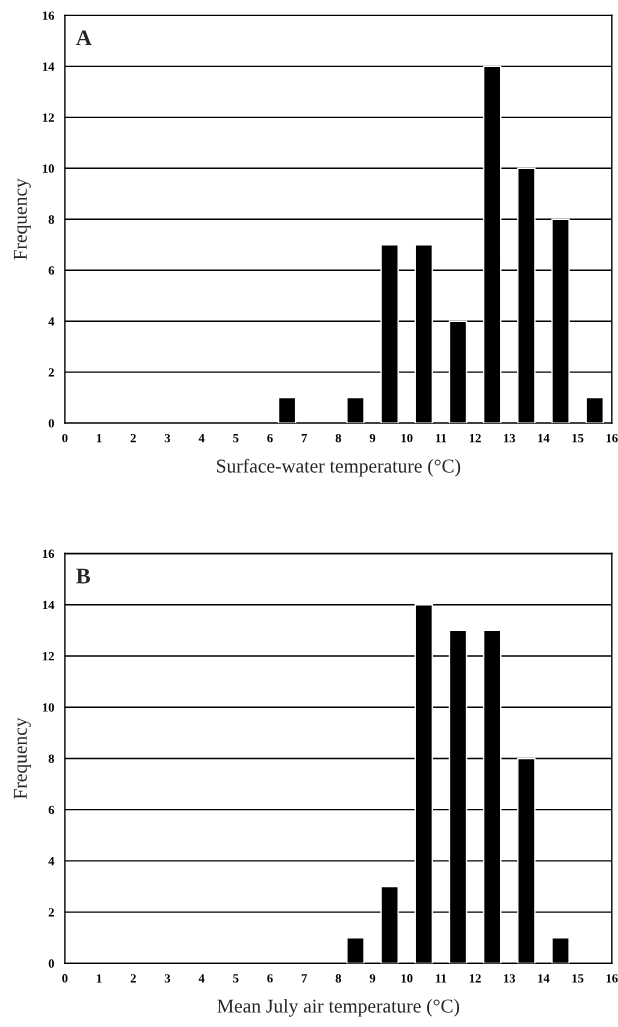 Image resolution: width=618 pixels, height=1027 pixels. I want to click on annotation: A, so click(84, 38).